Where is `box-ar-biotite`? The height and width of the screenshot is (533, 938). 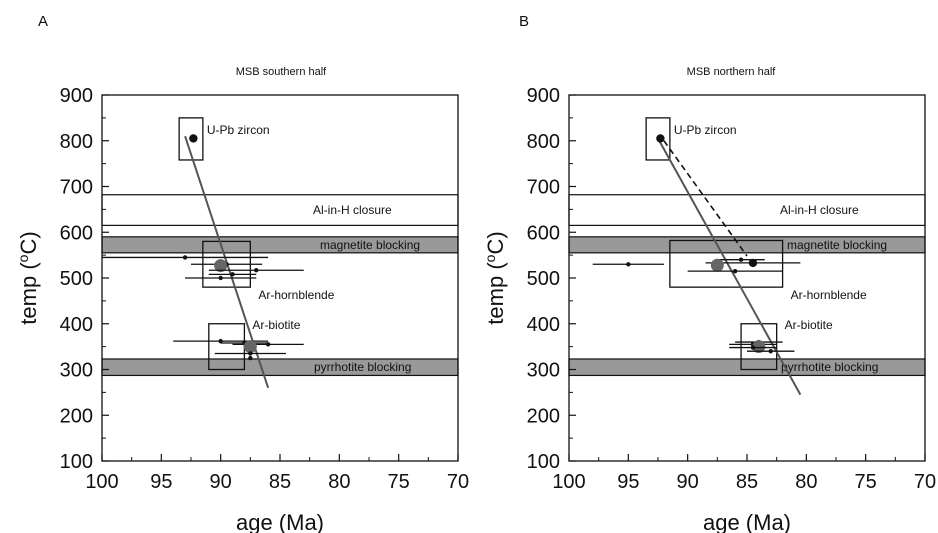 box-ar-biotite is located at coordinates (759, 347).